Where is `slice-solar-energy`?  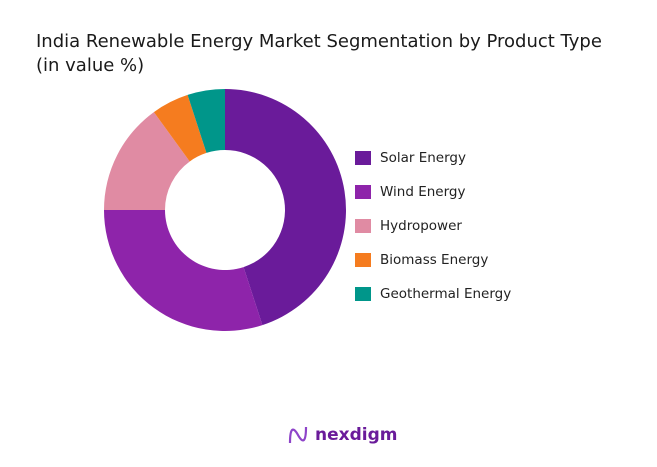 slice-solar-energy is located at coordinates (285, 207).